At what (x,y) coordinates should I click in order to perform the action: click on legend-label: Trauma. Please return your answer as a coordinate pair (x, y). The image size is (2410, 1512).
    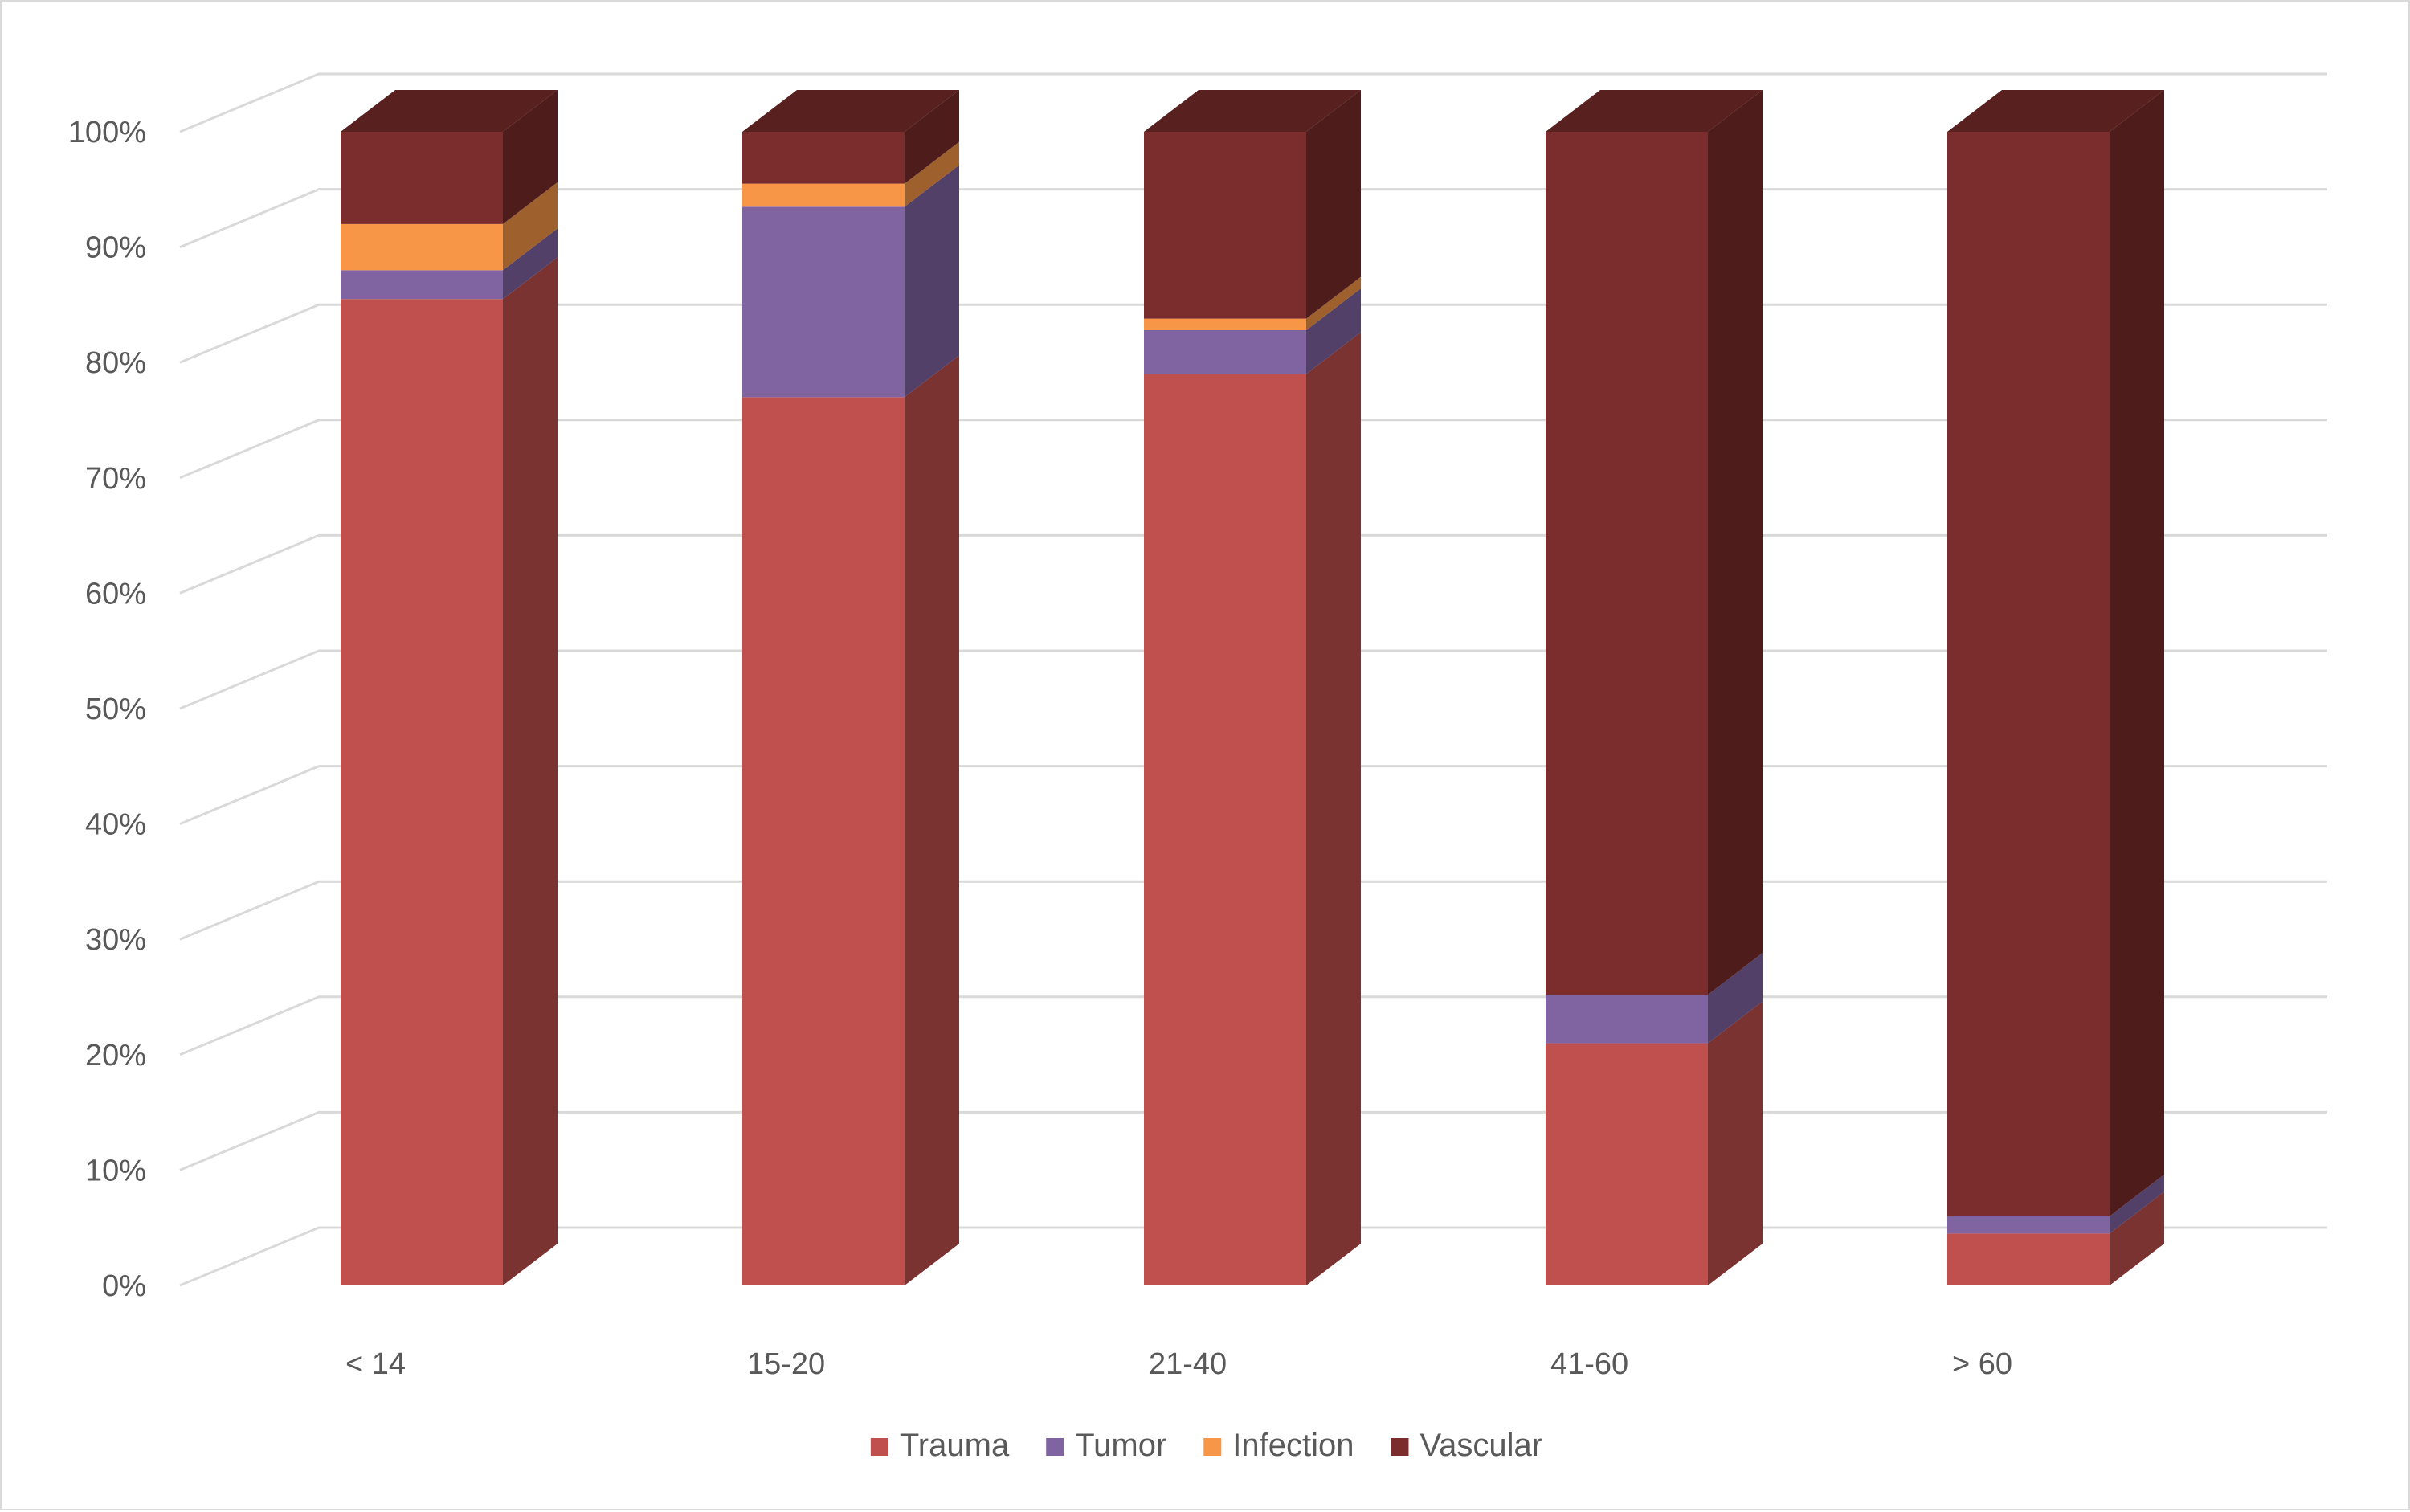
    Looking at the image, I should click on (955, 1445).